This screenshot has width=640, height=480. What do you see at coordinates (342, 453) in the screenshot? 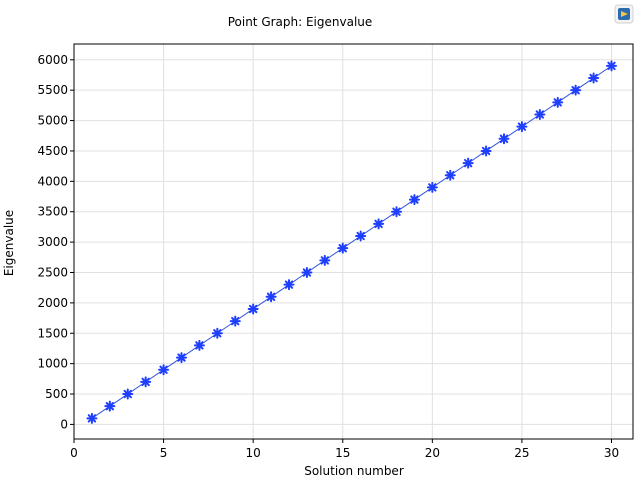
I see `x-tick-label: 15` at bounding box center [342, 453].